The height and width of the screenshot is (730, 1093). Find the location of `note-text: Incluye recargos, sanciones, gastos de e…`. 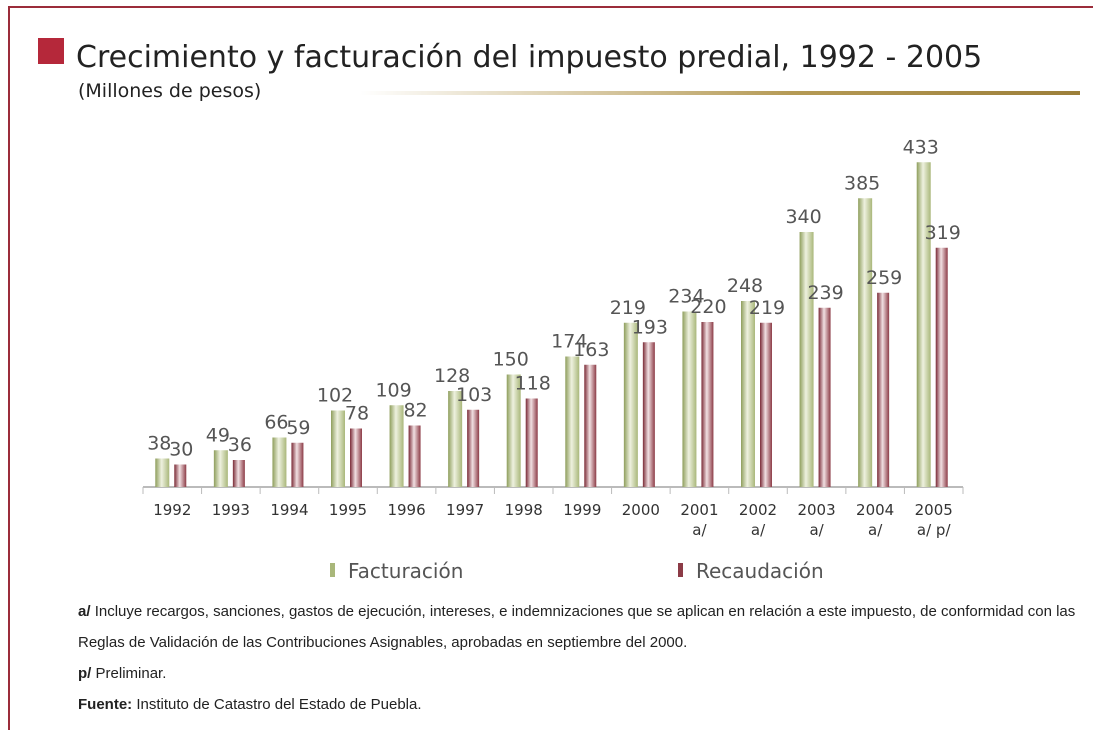

note-text: Incluye recargos, sanciones, gastos de e… is located at coordinates (577, 627).